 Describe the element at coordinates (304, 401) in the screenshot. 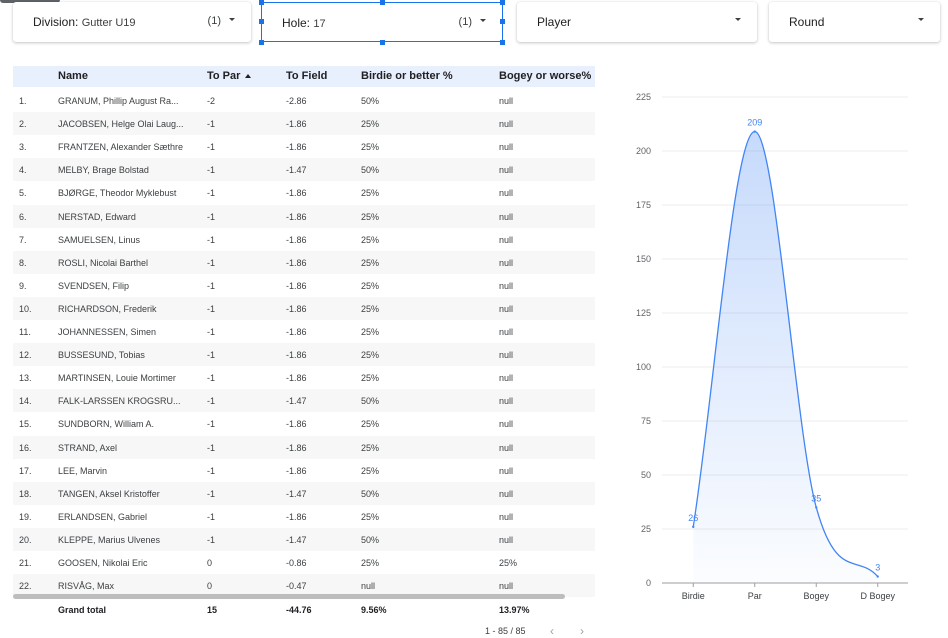

I see `table-row: 14. FALK-LARSSEN KROGSRU... -1 -1.47 50% null` at that location.